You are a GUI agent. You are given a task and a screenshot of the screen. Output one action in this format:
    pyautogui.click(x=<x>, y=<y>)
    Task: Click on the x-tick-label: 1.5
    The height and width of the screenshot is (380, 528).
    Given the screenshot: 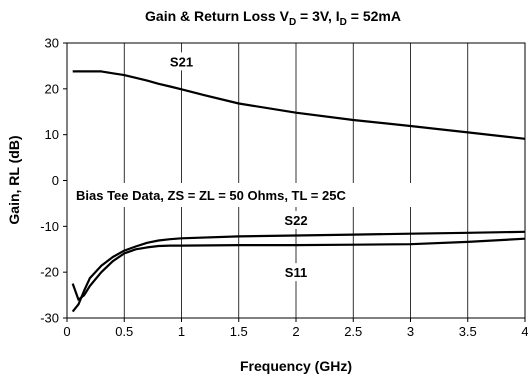 What is the action you would take?
    pyautogui.click(x=239, y=331)
    